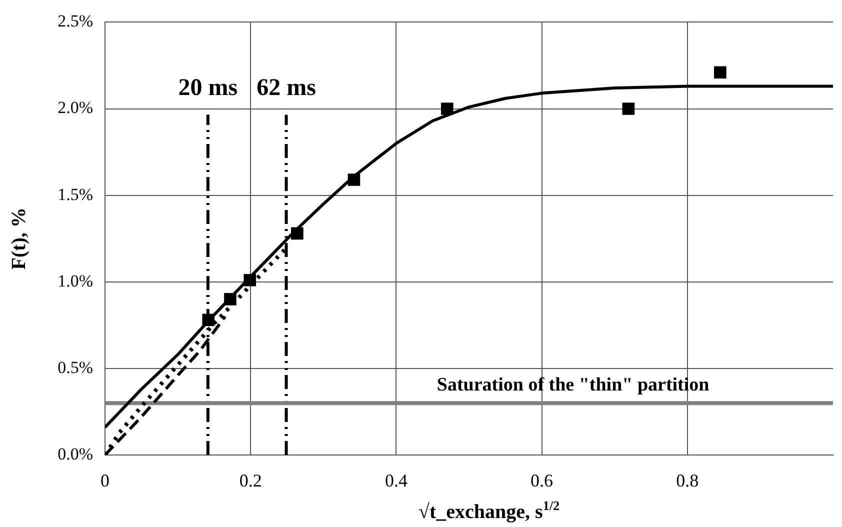 The image size is (842, 527). I want to click on y-tick-label: 1.5%, so click(75, 194).